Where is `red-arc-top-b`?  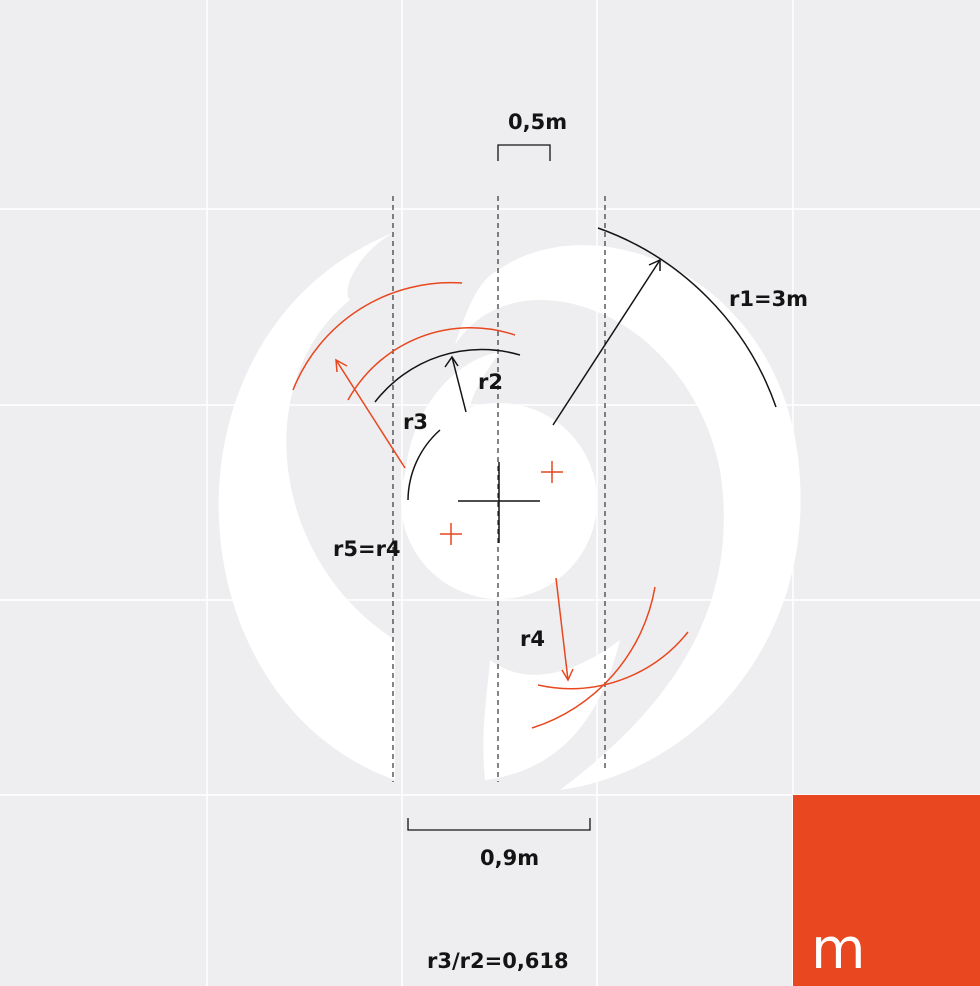 red-arc-top-b is located at coordinates (431, 364).